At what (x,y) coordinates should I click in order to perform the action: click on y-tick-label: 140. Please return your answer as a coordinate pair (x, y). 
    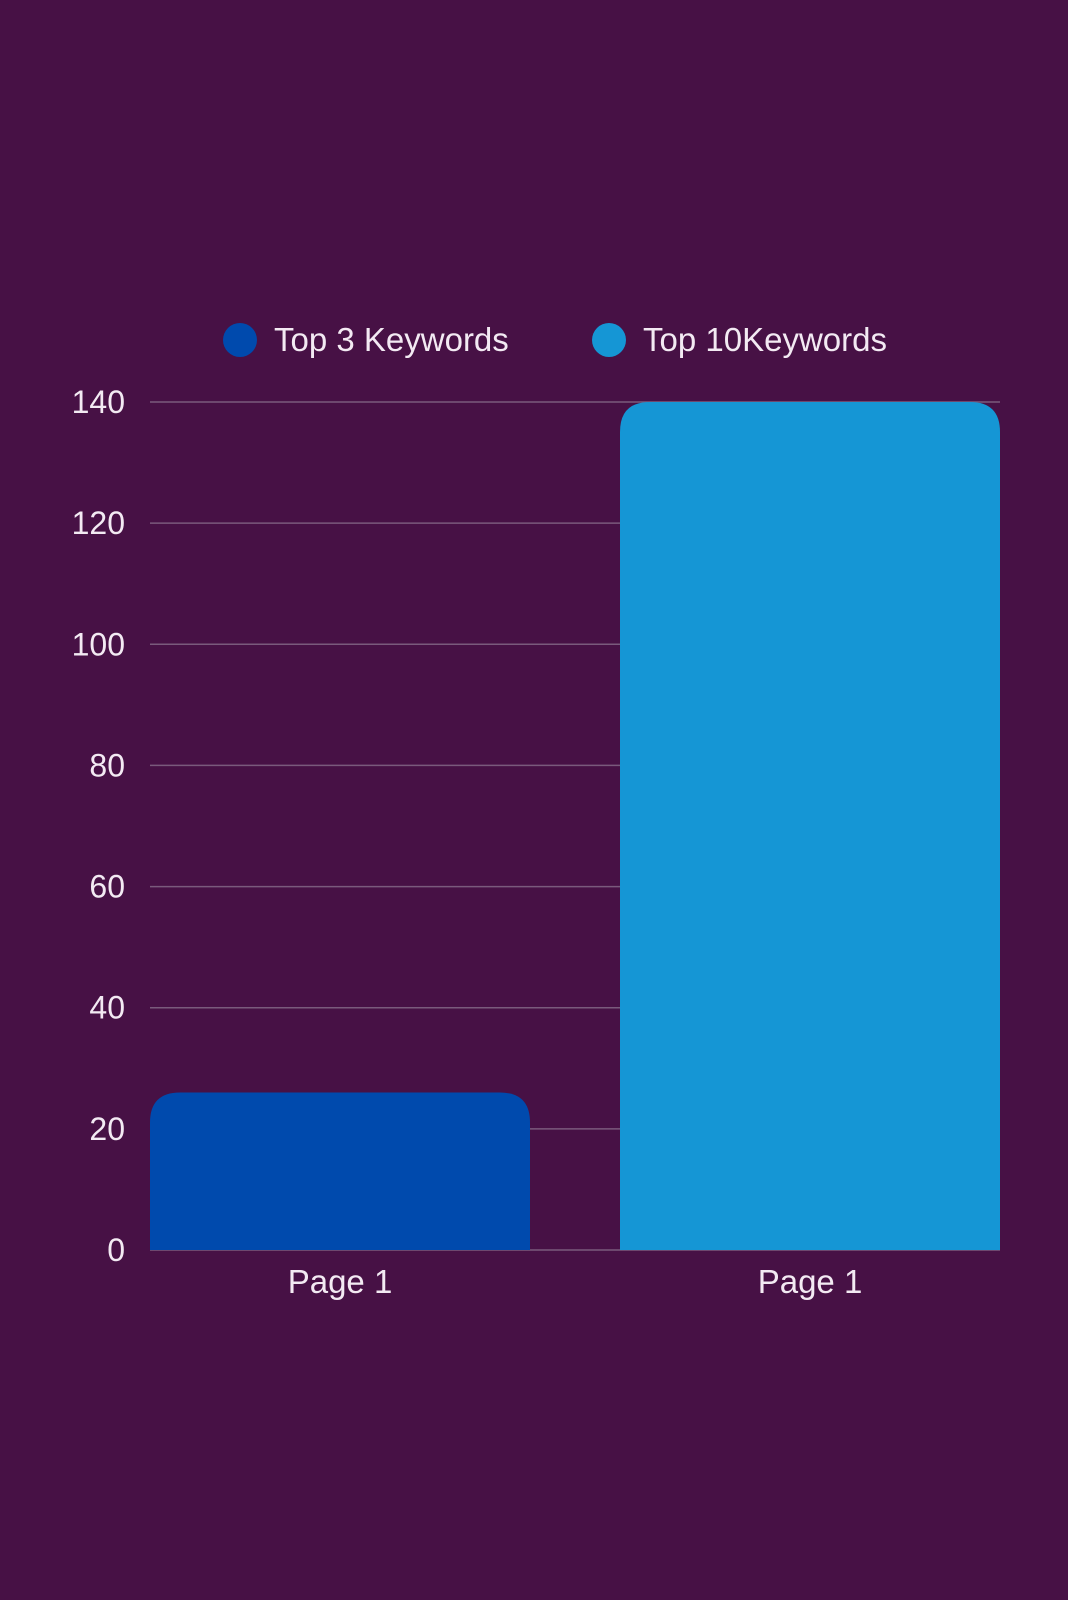
    Looking at the image, I should click on (98, 402).